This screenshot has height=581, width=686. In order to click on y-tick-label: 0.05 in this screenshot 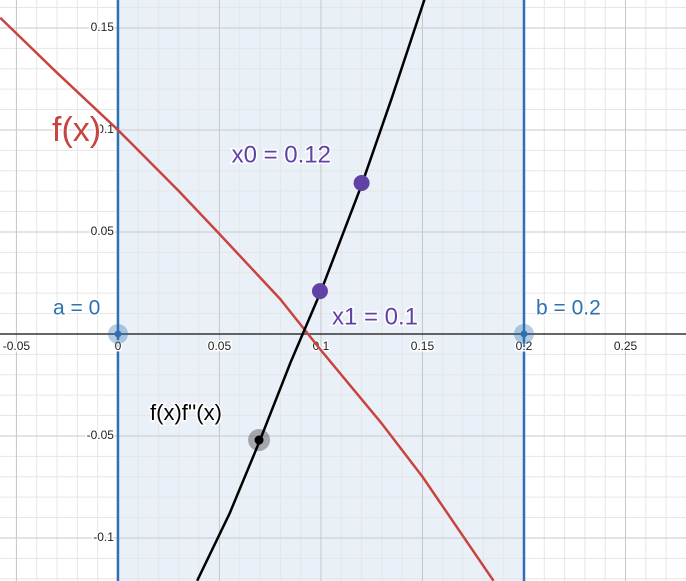, I will do `click(103, 231)`.